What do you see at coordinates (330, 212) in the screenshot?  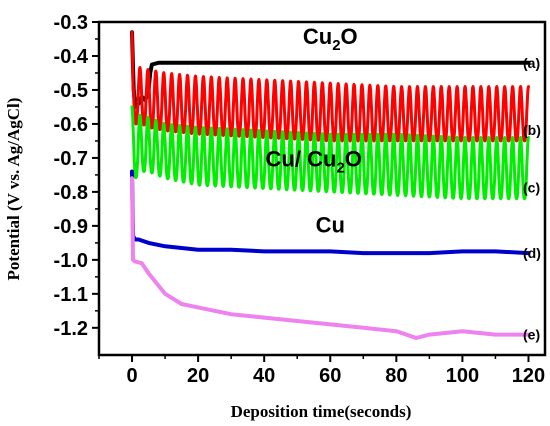 I see `series-line-d` at bounding box center [330, 212].